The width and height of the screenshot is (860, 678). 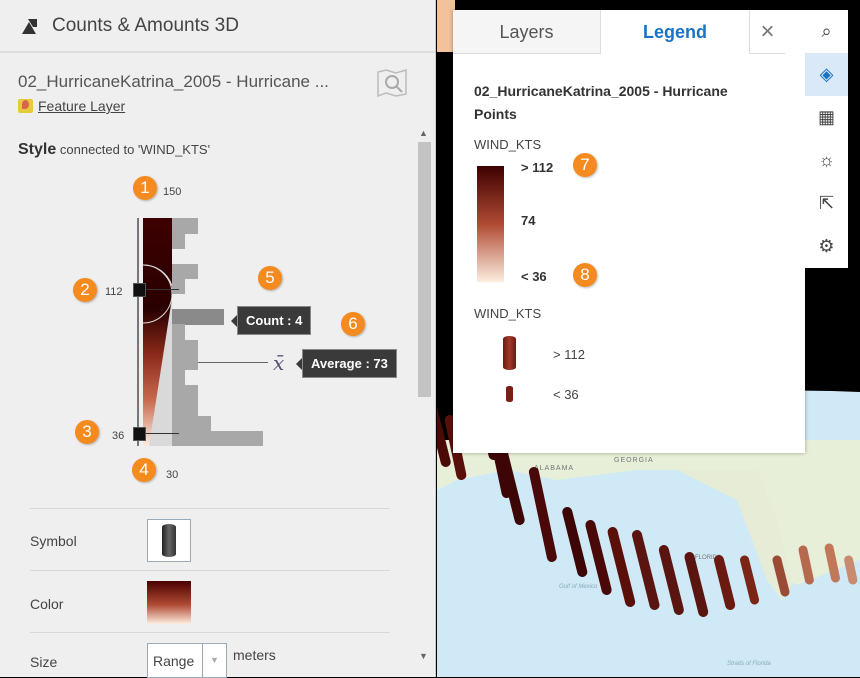 What do you see at coordinates (826, 203) in the screenshot?
I see `share-icon: ⇱` at bounding box center [826, 203].